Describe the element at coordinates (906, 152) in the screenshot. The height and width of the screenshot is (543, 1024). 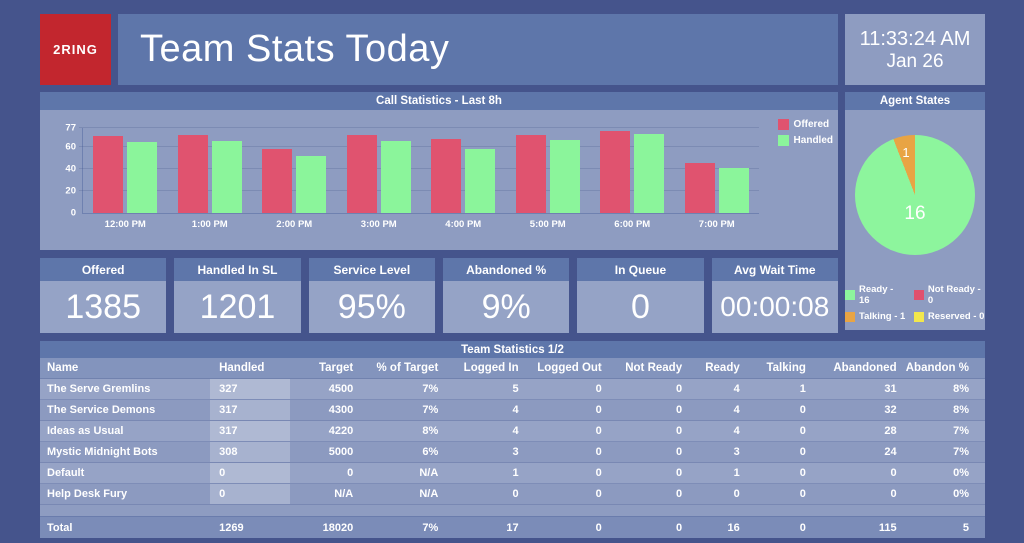
I see `pie-slice-label-talking: 1` at that location.